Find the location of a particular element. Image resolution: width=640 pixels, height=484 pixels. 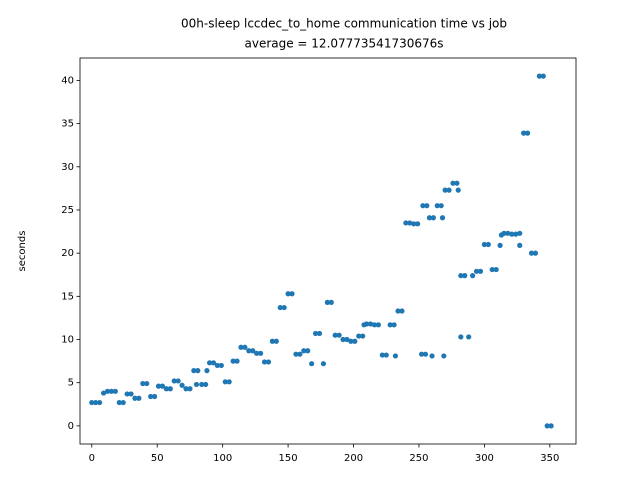

x-tick-label: 250 is located at coordinates (418, 458).